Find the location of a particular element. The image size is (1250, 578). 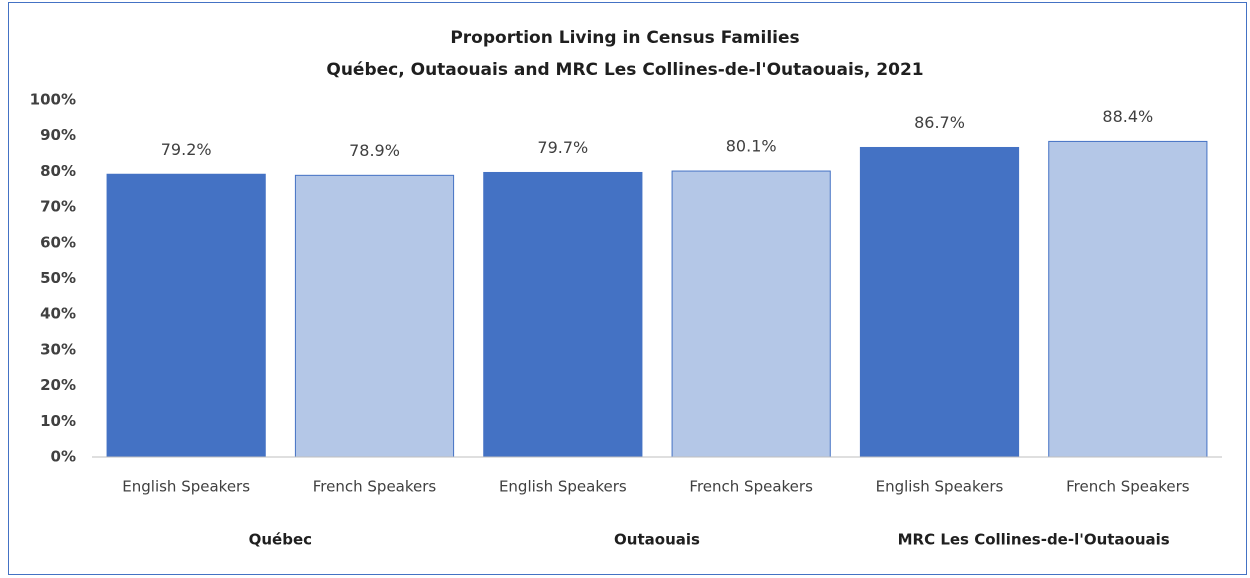

data-label: 79.7% is located at coordinates (562, 147).